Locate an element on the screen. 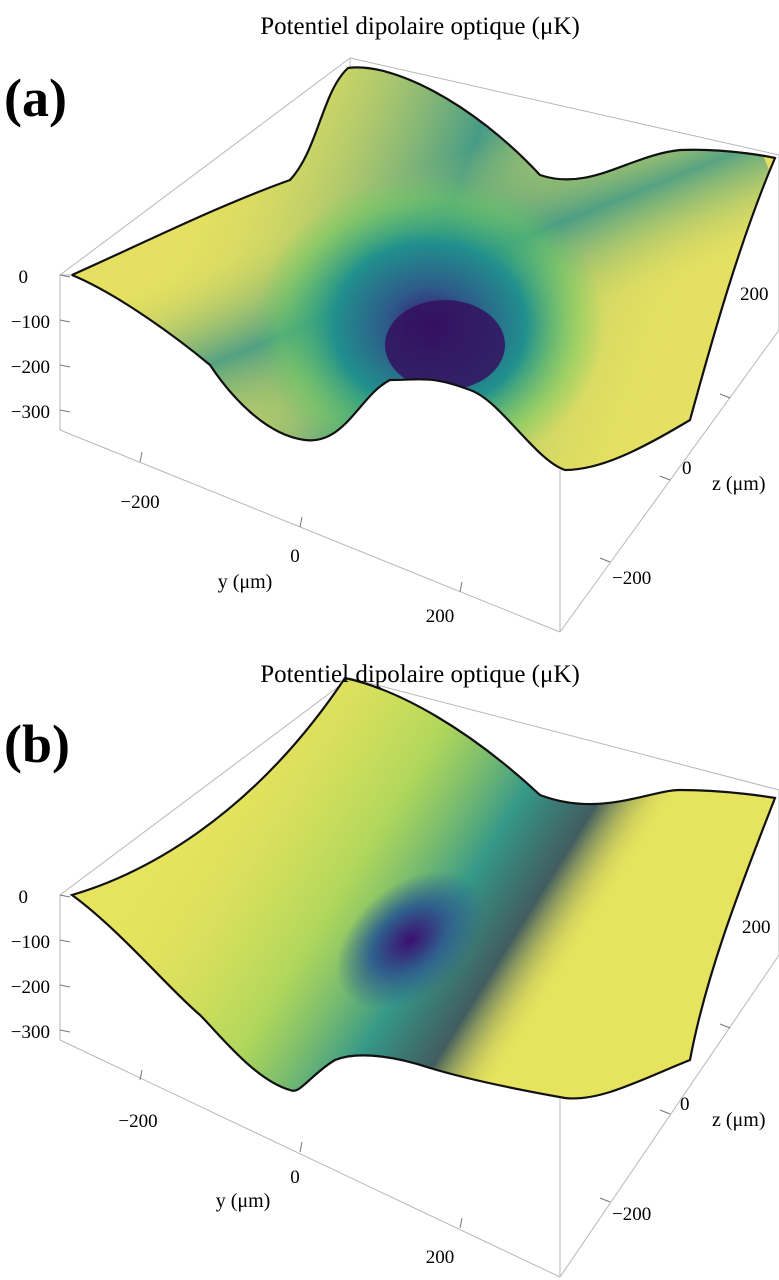  panel-label: (b) is located at coordinates (37, 744).